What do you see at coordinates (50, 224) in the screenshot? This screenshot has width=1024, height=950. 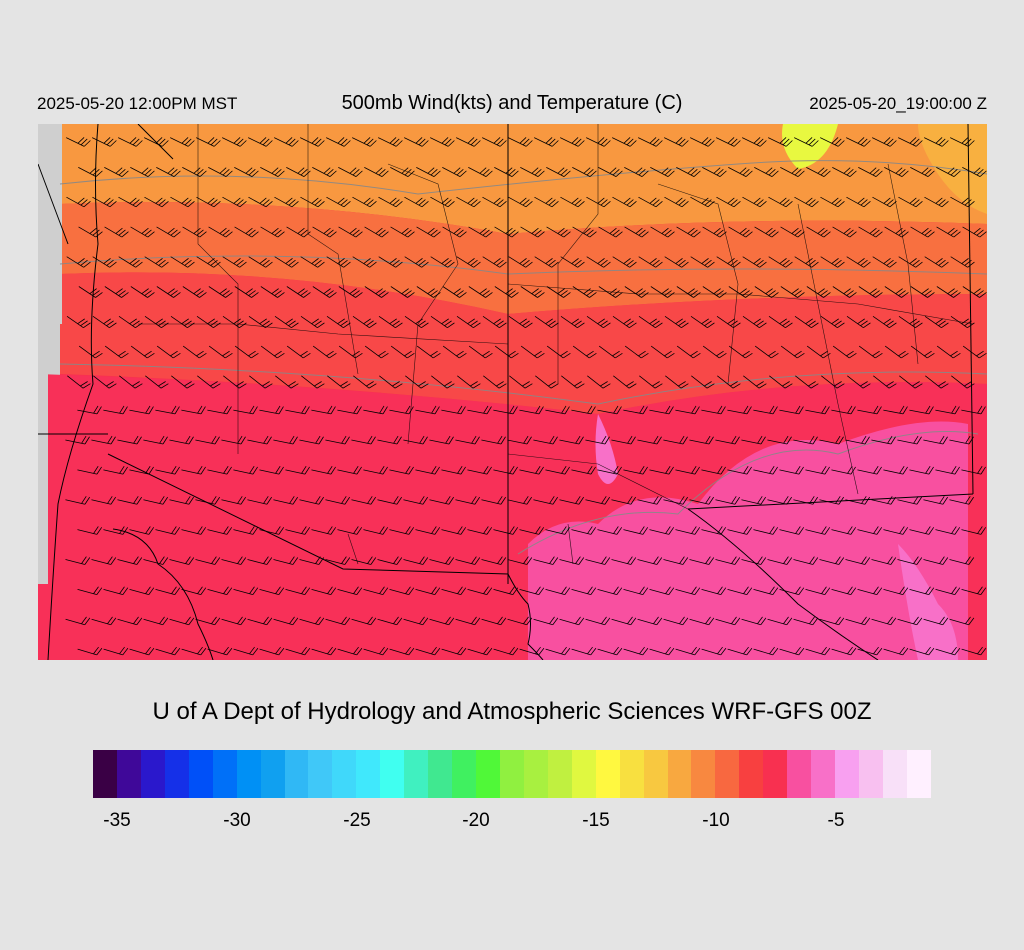 I see `west-gray-edge` at bounding box center [50, 224].